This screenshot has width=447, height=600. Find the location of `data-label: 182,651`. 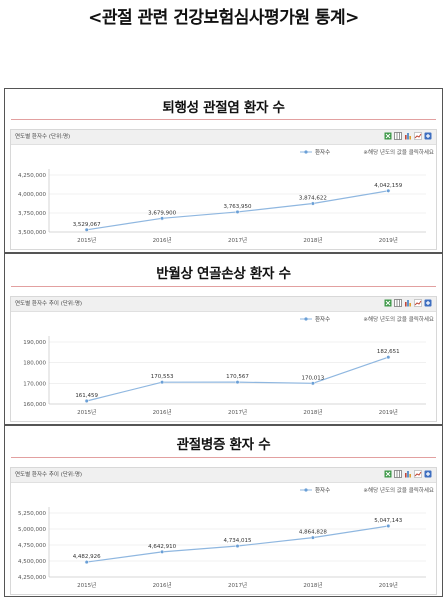

data-label: 182,651 is located at coordinates (388, 352).